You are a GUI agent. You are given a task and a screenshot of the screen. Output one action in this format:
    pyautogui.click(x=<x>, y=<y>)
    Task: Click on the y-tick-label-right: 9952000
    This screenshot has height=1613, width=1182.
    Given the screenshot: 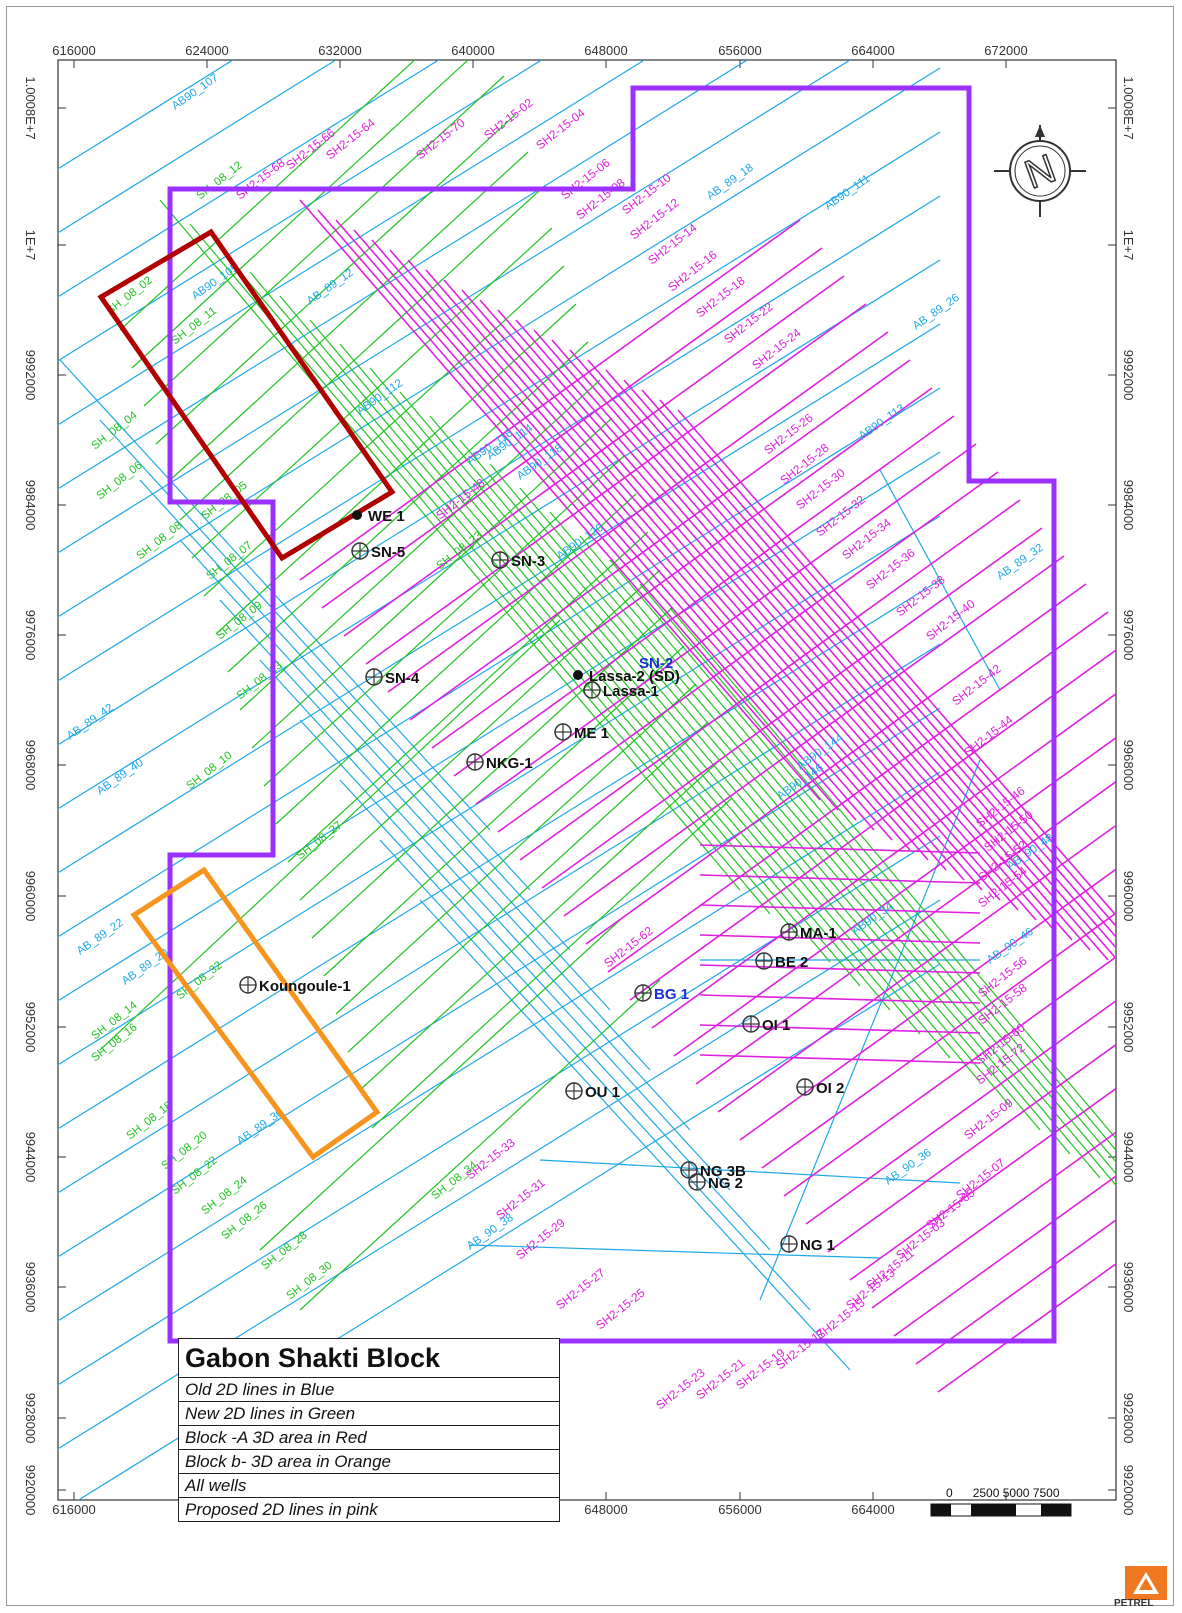 What is the action you would take?
    pyautogui.click(x=1128, y=1027)
    